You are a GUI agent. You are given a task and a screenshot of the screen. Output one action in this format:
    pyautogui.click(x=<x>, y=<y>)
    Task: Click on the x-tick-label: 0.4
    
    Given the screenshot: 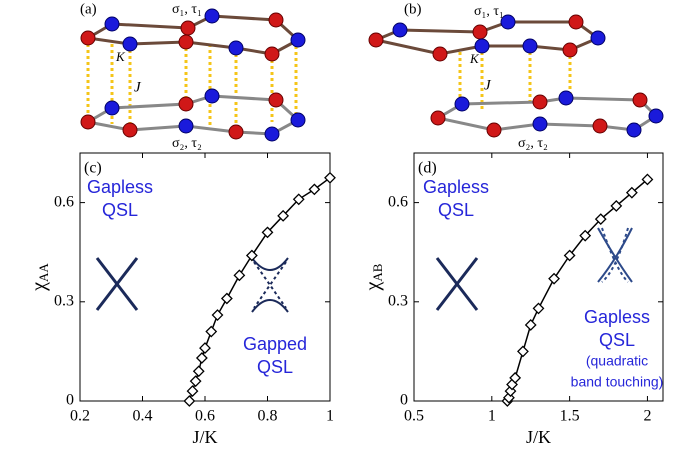 What is the action you would take?
    pyautogui.click(x=143, y=416)
    